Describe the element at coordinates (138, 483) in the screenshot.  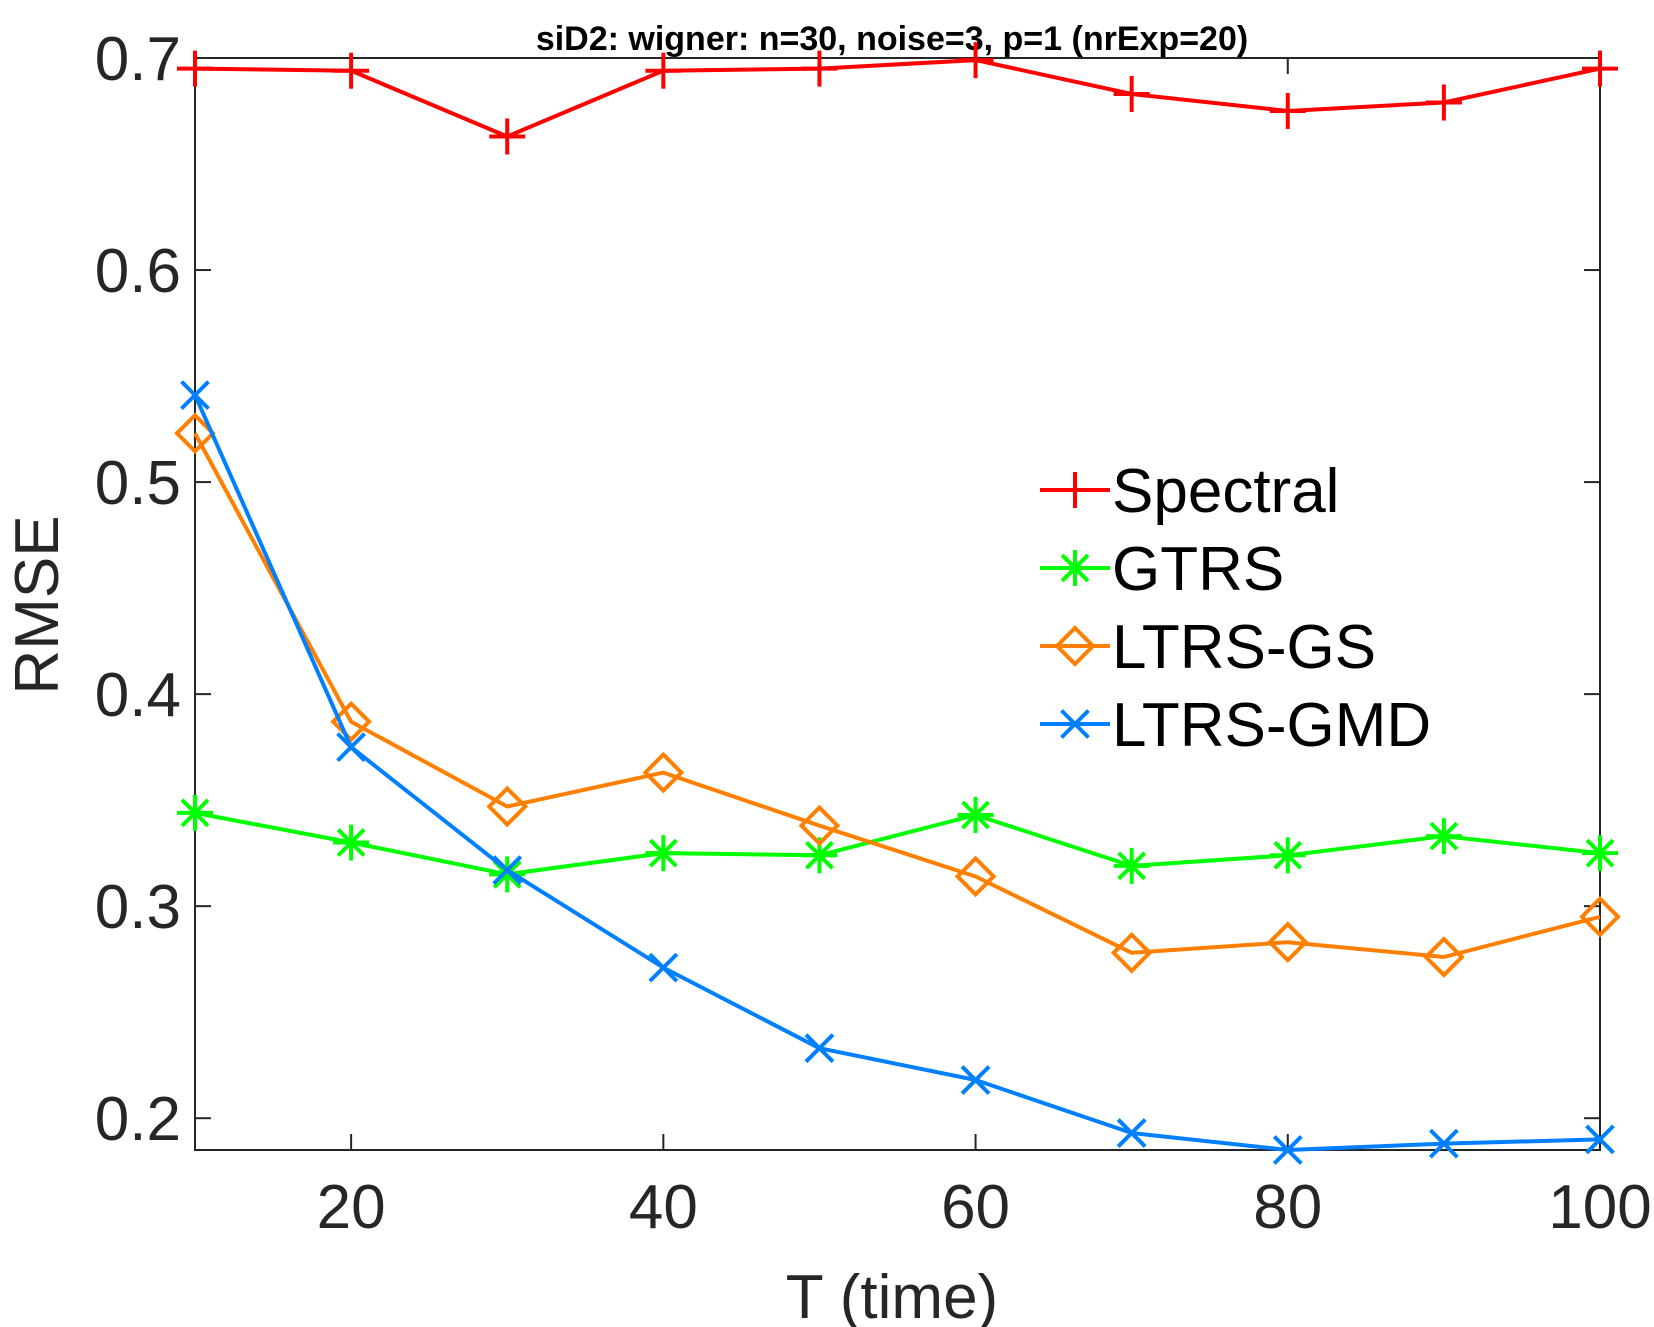
I see `y-tick-label: 0.5` at that location.